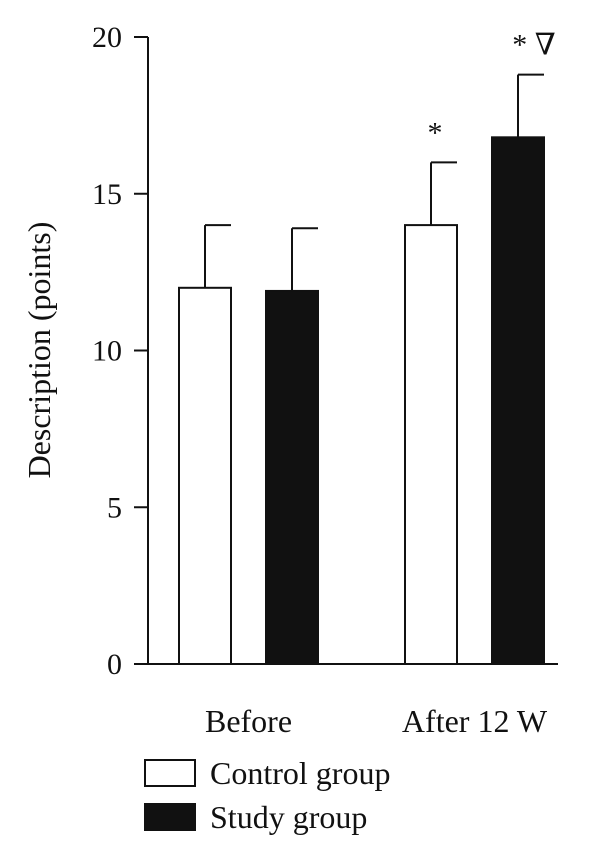  Describe the element at coordinates (288, 817) in the screenshot. I see `legend-label: Study group` at that location.